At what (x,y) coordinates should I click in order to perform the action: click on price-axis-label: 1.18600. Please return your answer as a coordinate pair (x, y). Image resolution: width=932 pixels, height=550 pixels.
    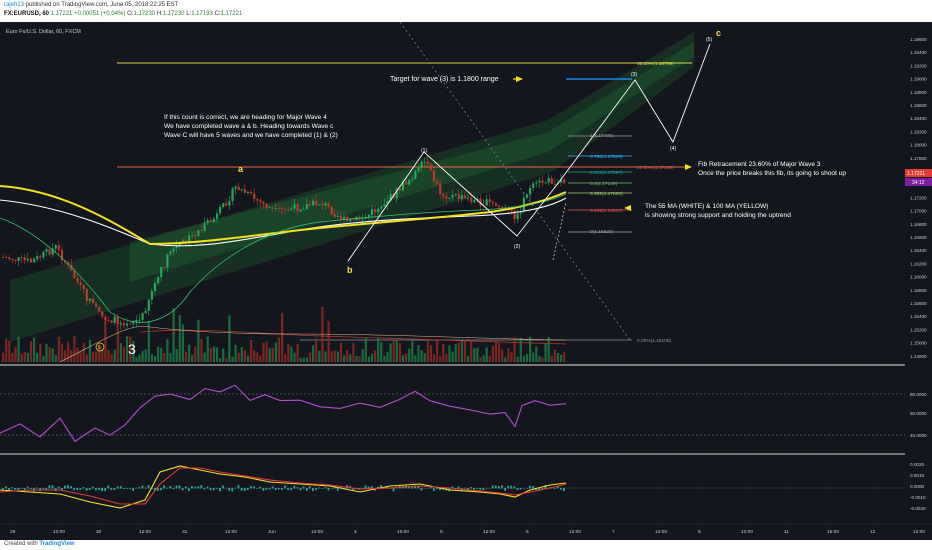
    Looking at the image, I should click on (918, 105).